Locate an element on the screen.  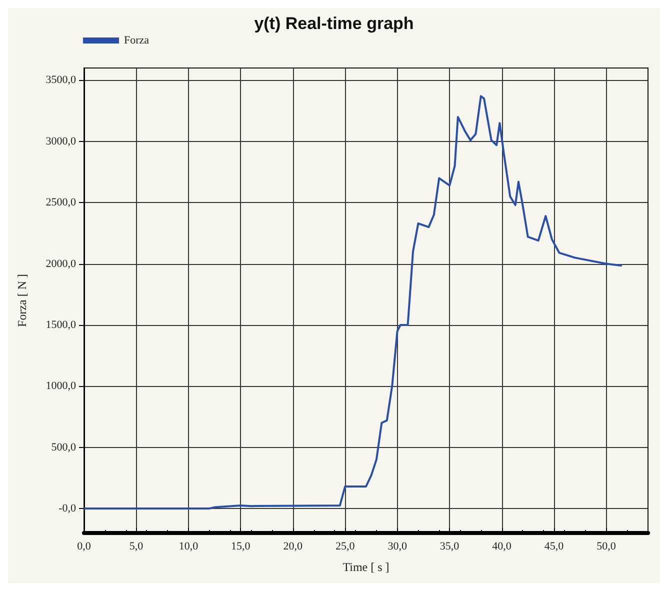
x-tick-label: 0,0 is located at coordinates (84, 546).